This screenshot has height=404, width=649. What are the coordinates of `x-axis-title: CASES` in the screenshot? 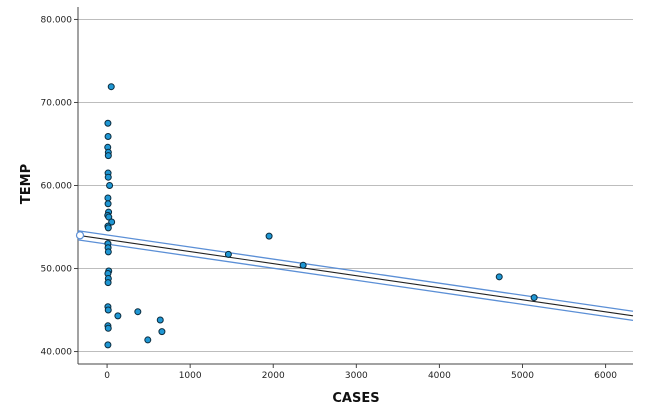 It's located at (355, 397).